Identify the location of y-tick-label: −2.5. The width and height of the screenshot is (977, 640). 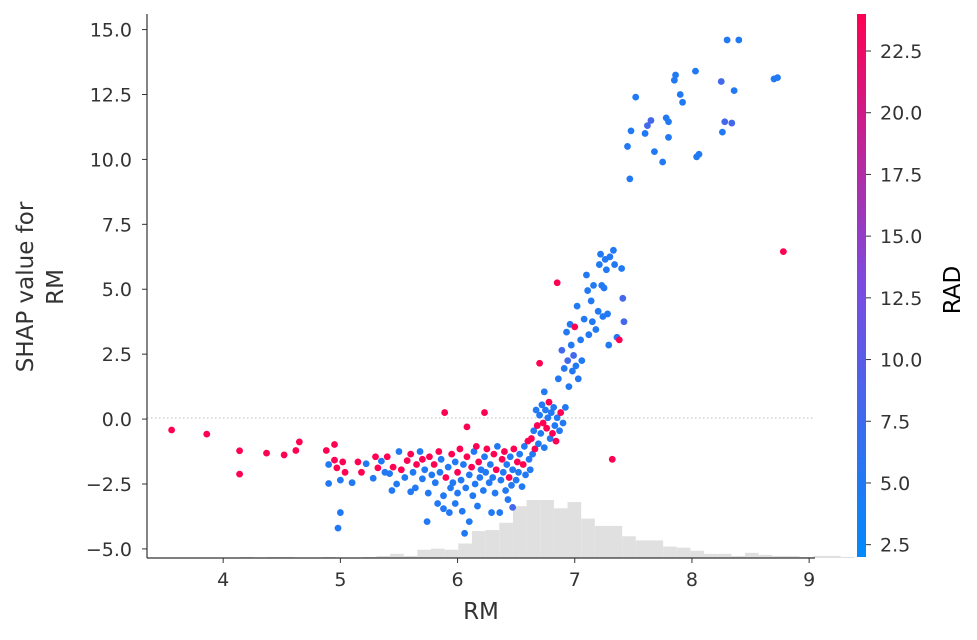
(109, 485).